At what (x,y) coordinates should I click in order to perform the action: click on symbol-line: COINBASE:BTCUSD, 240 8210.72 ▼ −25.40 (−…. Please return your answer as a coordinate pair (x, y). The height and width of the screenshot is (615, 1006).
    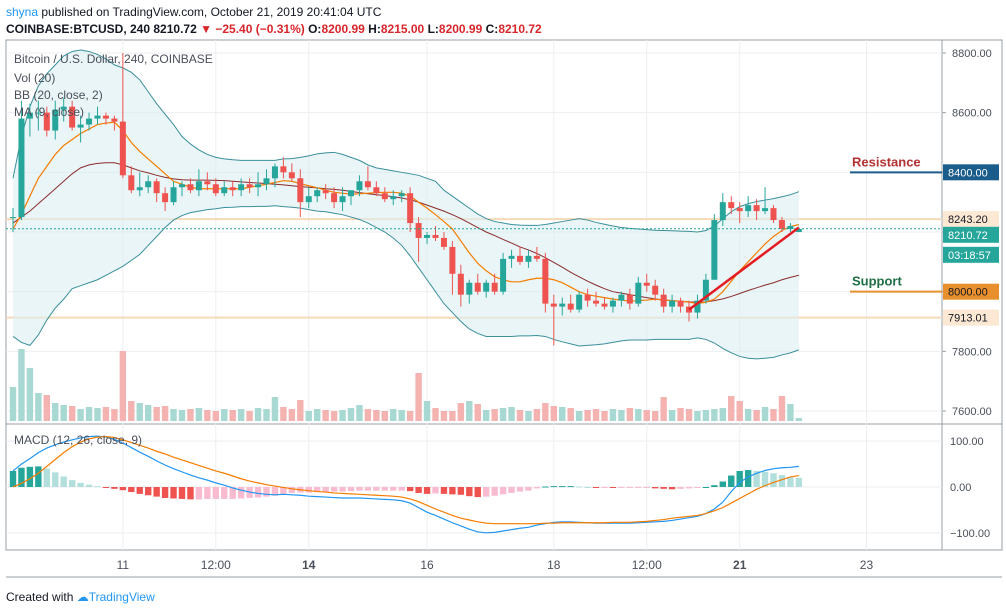
    Looking at the image, I should click on (274, 29).